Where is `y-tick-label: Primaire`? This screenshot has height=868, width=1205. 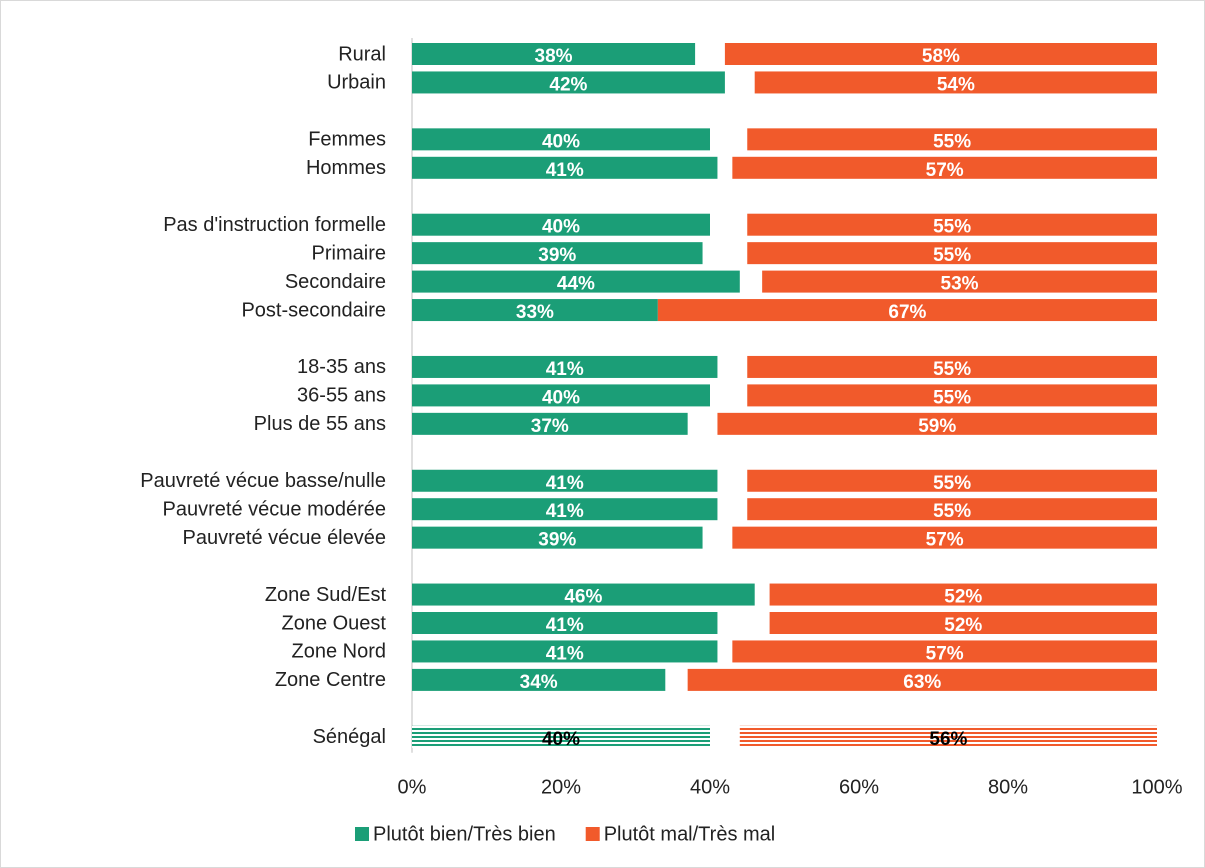
y-tick-label: Primaire is located at coordinates (349, 253).